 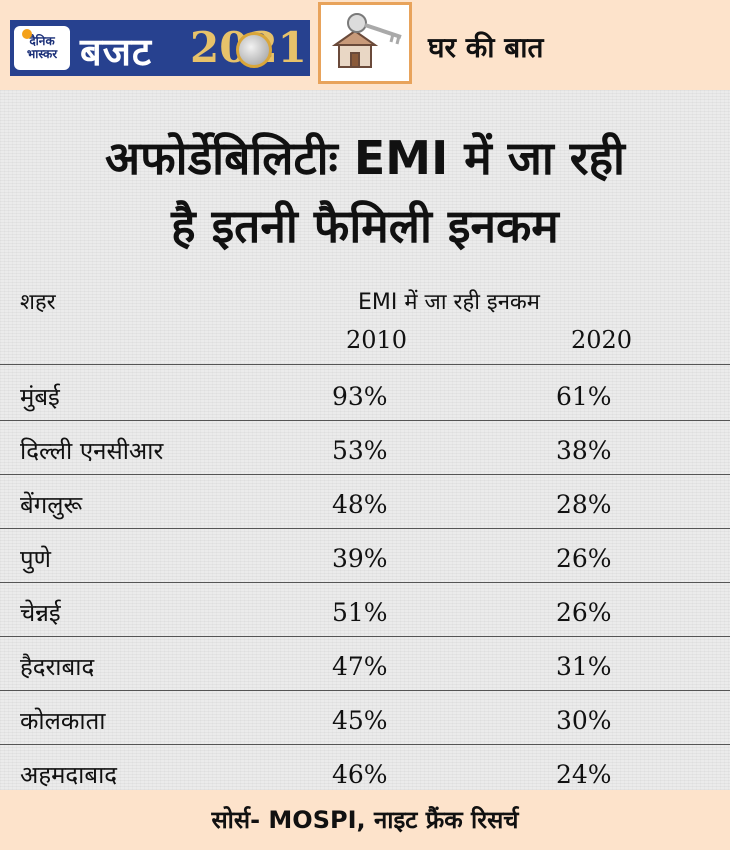 I want to click on table-row: कोलकाता 45% 30%, so click(x=365, y=723).